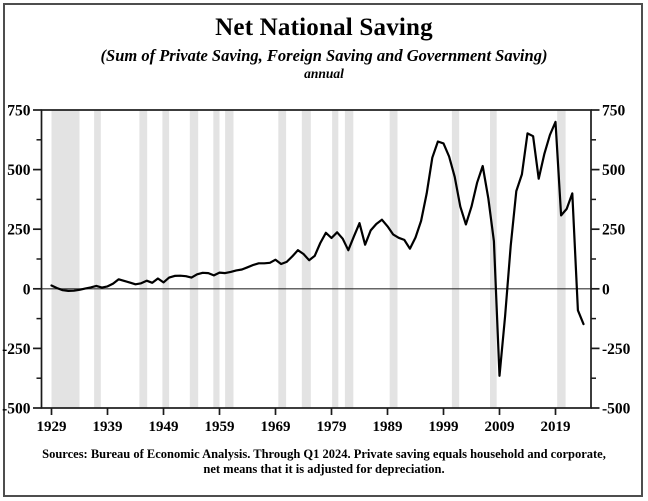  What do you see at coordinates (19, 230) in the screenshot?
I see `y-axis-label-left: 250` at bounding box center [19, 230].